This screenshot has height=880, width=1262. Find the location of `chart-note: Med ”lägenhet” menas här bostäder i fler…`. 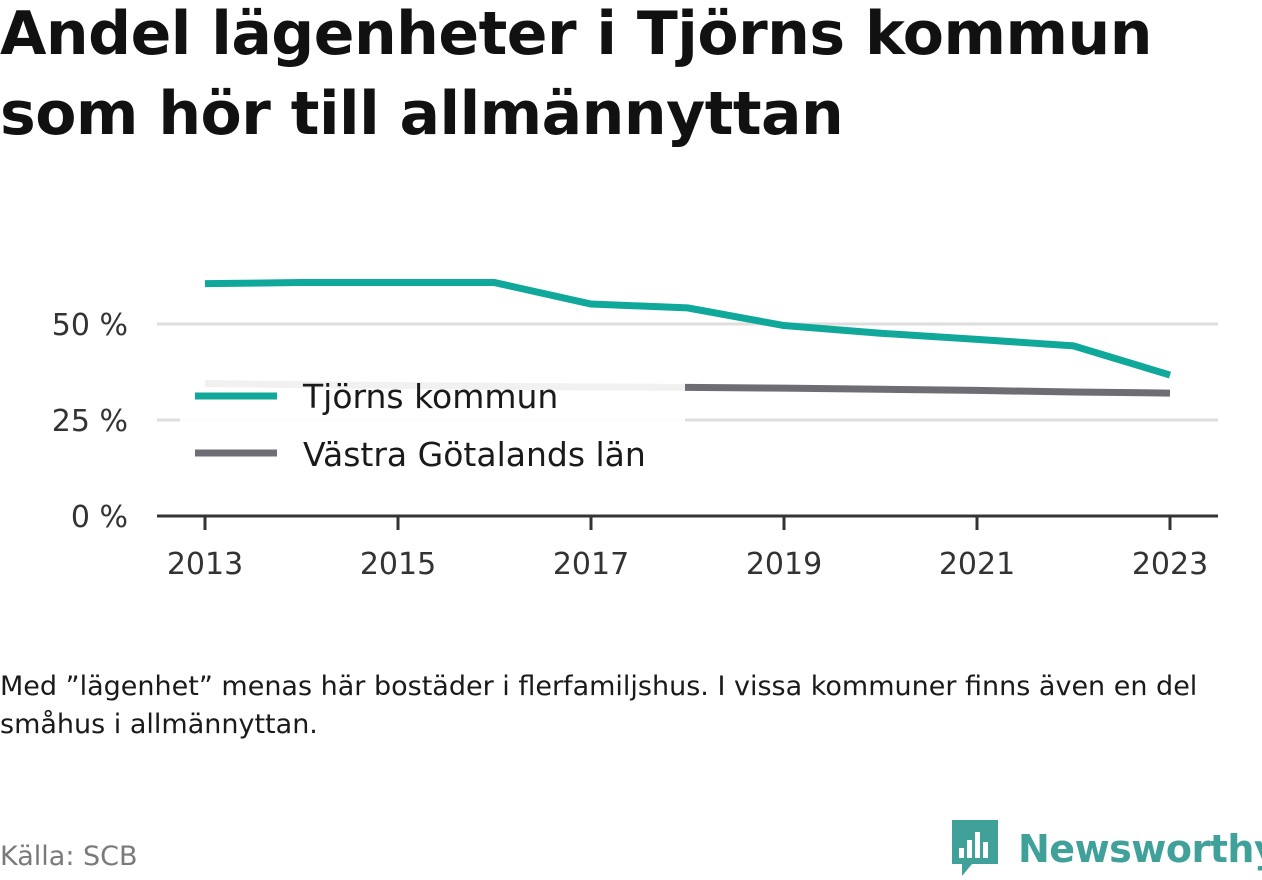

chart-note: Med ”lägenhet” menas här bostäder i fler… is located at coordinates (615, 706).